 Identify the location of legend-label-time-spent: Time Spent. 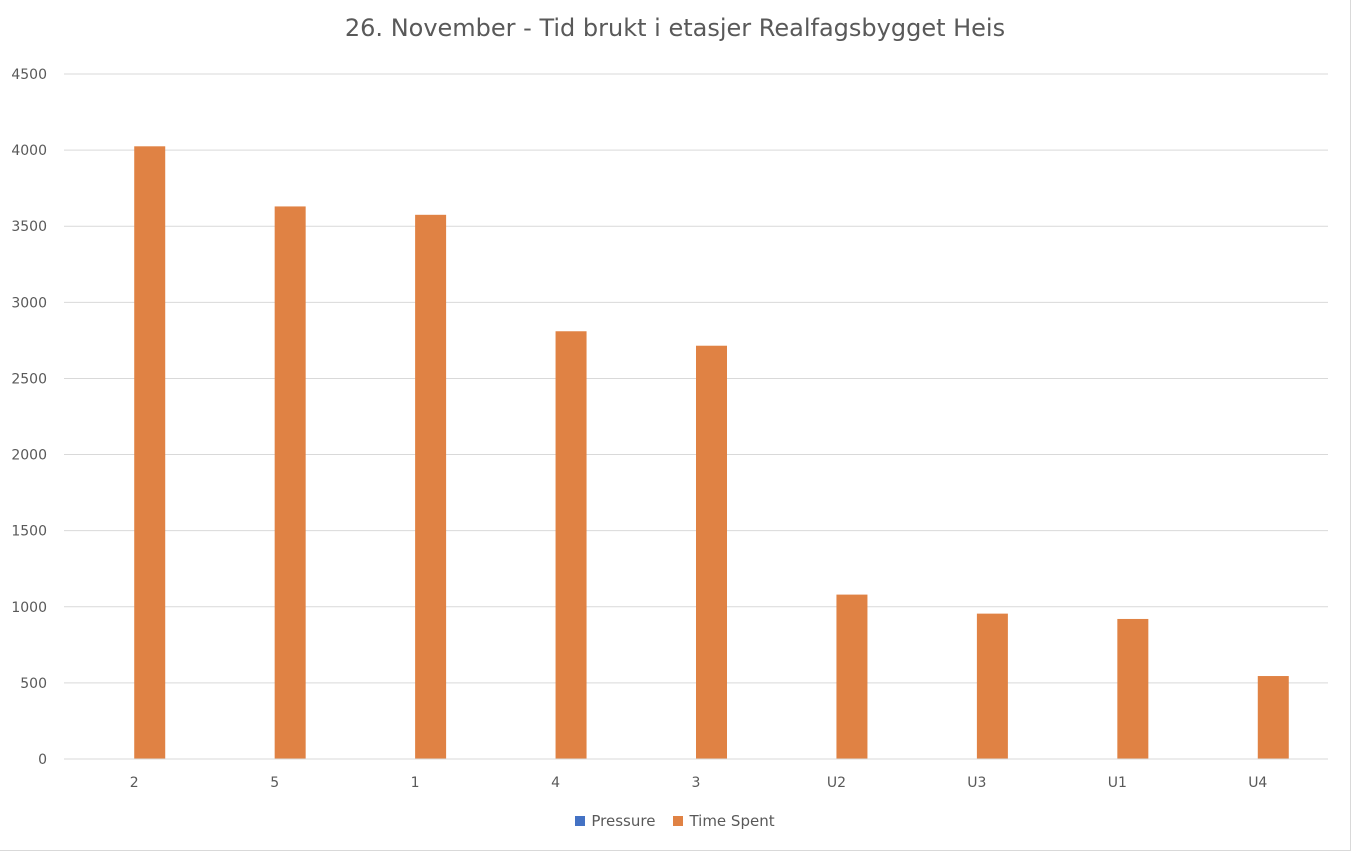
(732, 821).